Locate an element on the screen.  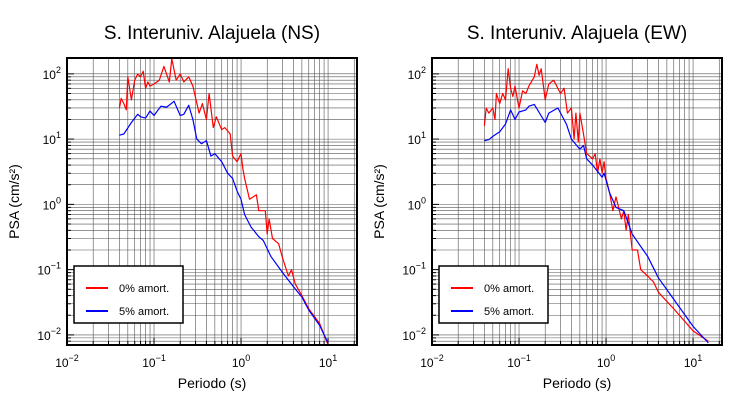
chart-title: S. Interuniv. Alajuela (EW) is located at coordinates (577, 33).